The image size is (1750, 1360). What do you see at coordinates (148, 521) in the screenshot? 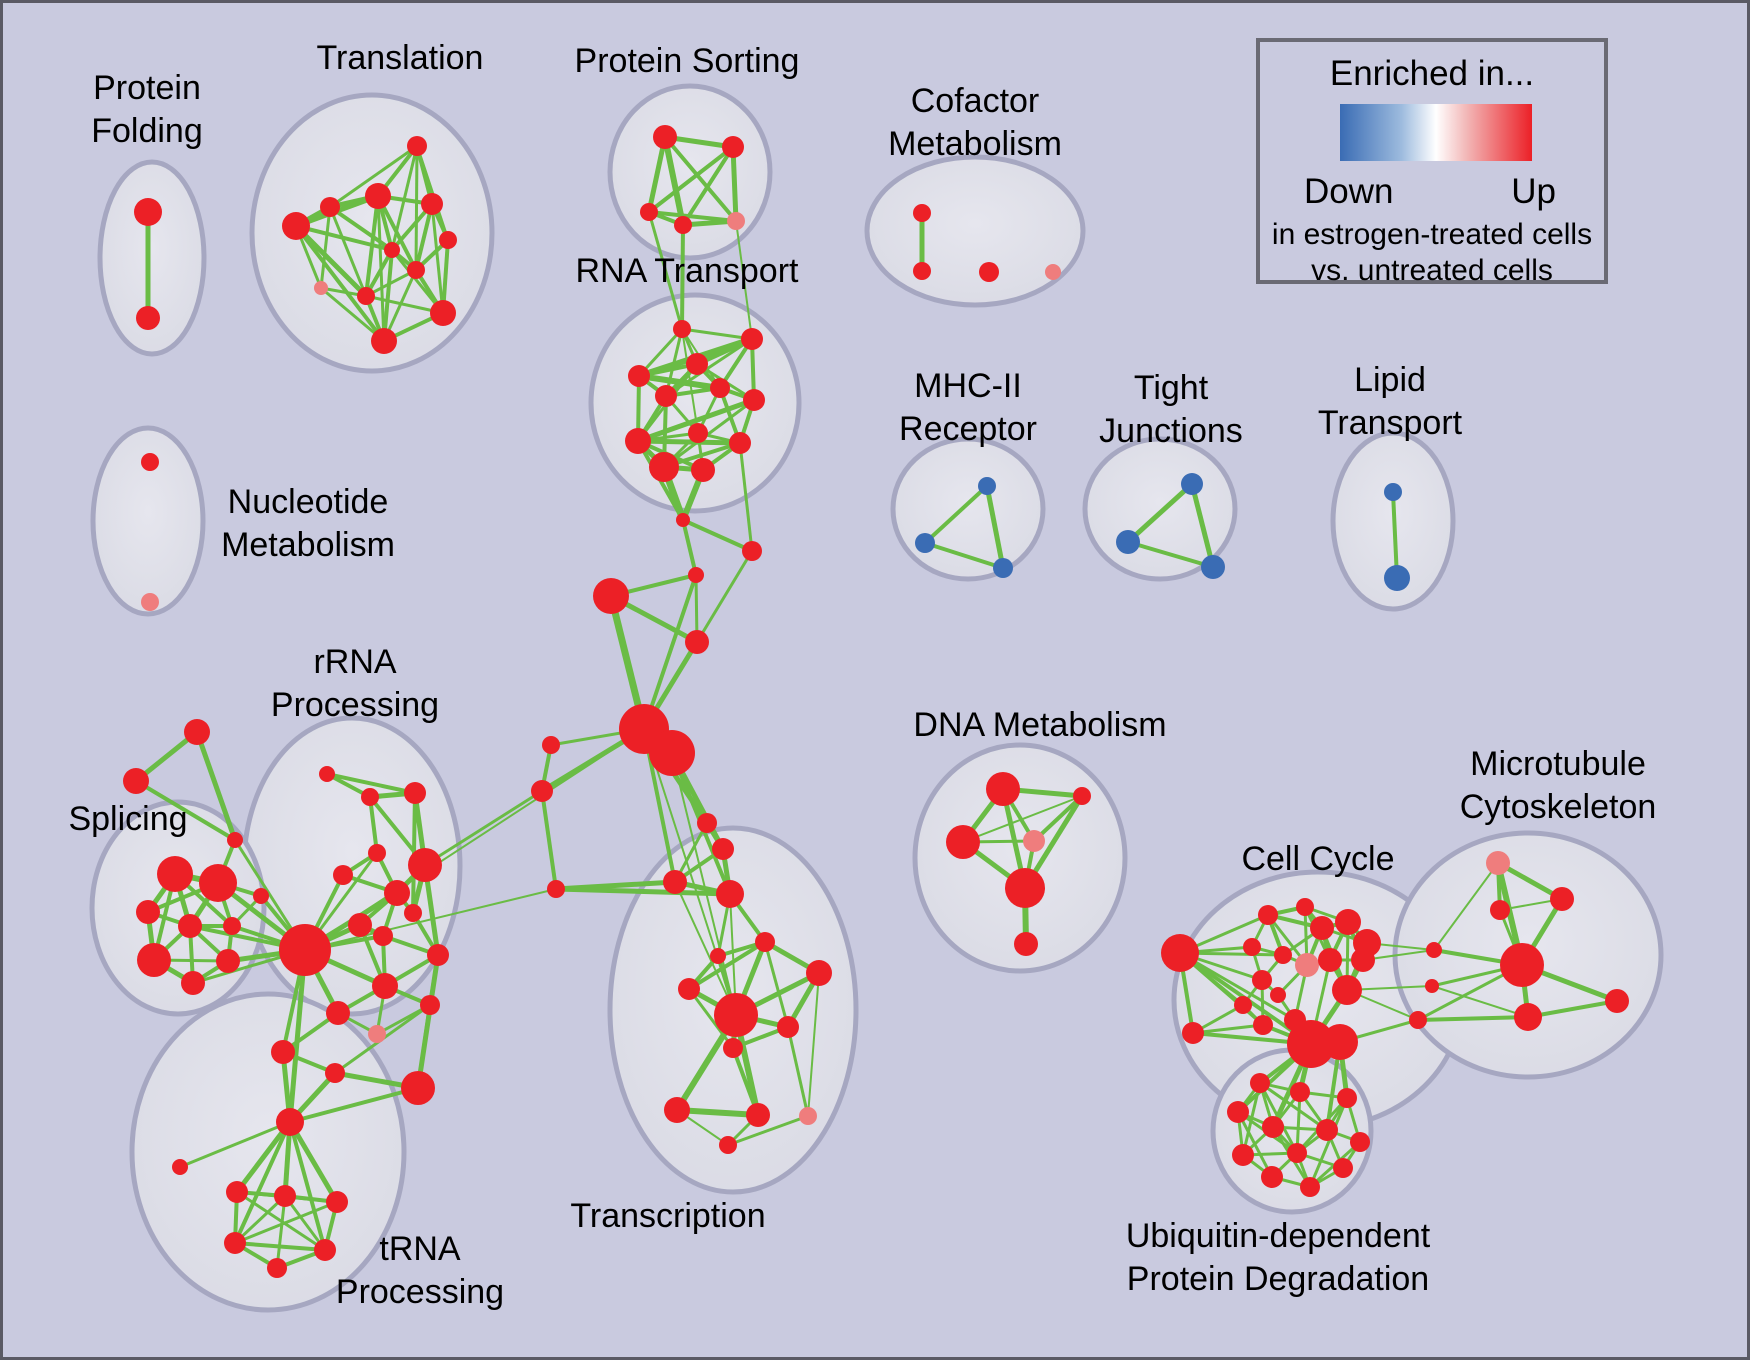
I see `cluster-ellipse-nucleotide-metabolism` at bounding box center [148, 521].